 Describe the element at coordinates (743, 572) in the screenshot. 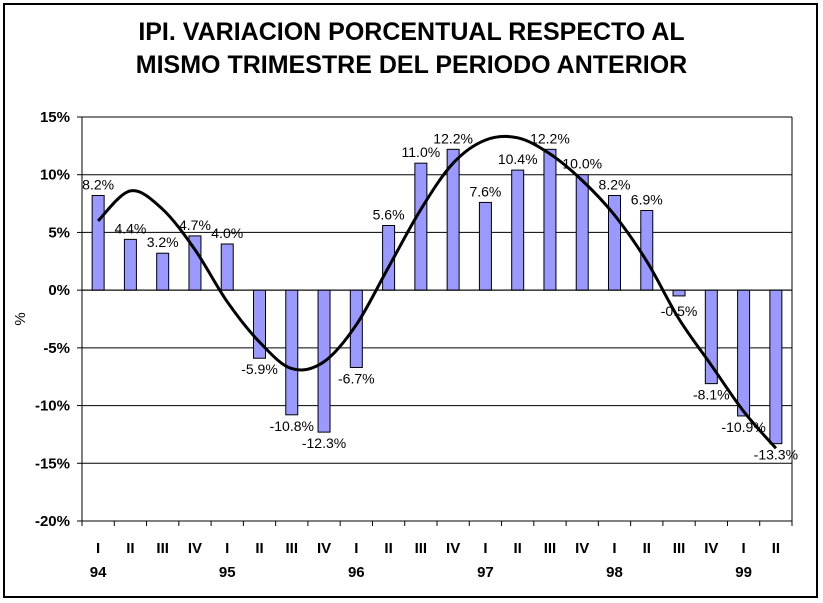

I see `year-label: 99` at that location.